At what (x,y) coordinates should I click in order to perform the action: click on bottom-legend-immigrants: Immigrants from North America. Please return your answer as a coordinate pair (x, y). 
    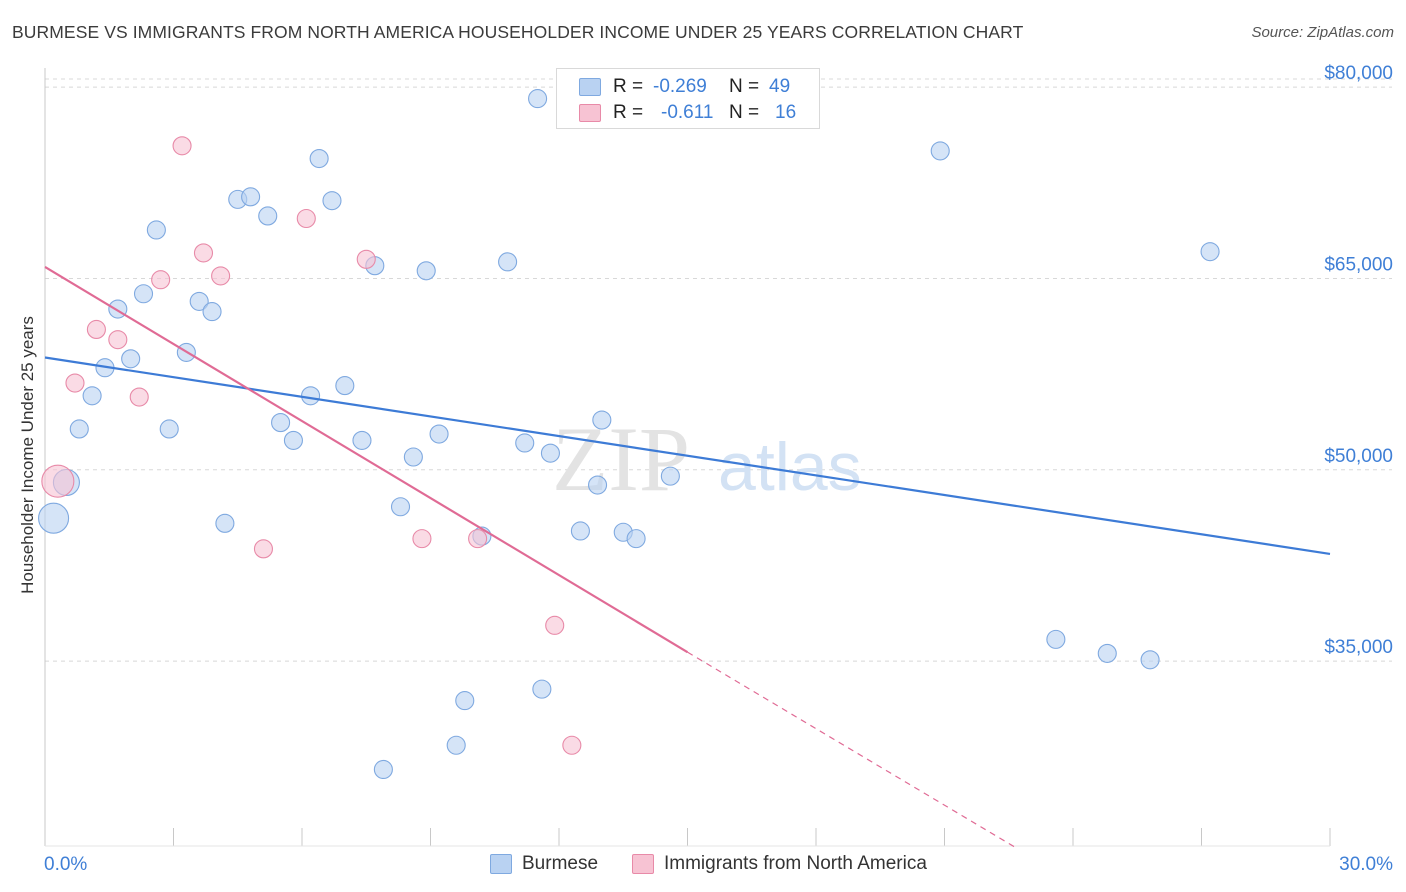
    Looking at the image, I should click on (779, 864).